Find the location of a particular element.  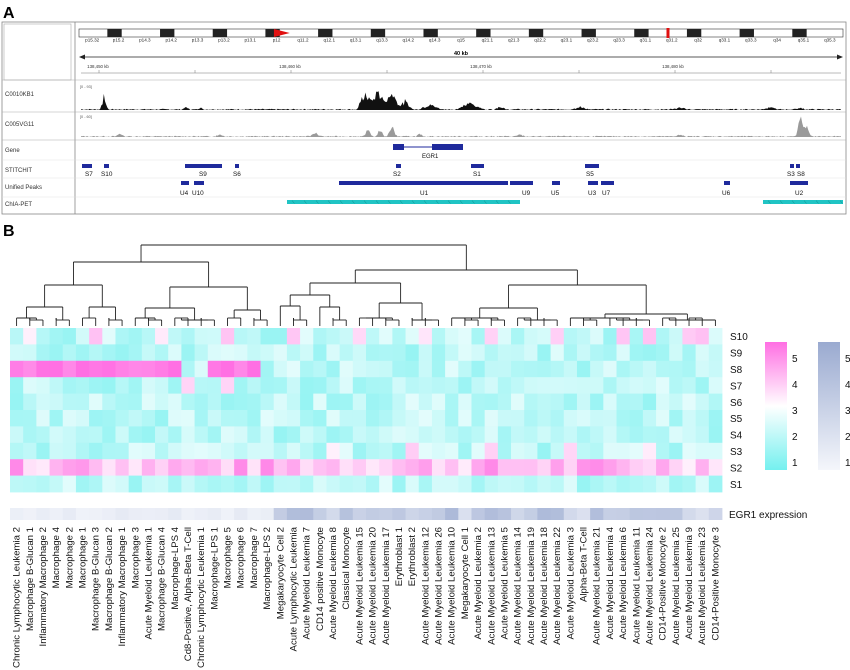

stitchit-segment-label: S1 is located at coordinates (477, 174).